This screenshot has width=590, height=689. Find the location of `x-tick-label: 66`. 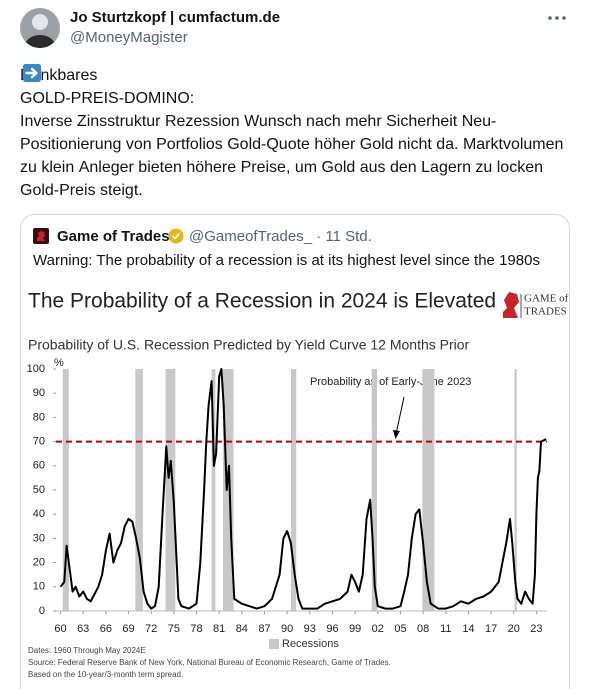

x-tick-label: 66 is located at coordinates (106, 629).